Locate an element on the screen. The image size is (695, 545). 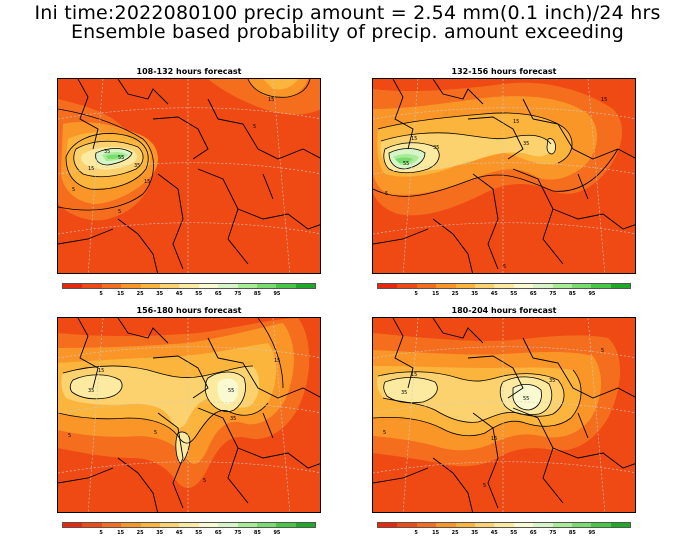
probability-map: 15 35 55 5 15 35 15 5 is located at coordinates (504, 176).